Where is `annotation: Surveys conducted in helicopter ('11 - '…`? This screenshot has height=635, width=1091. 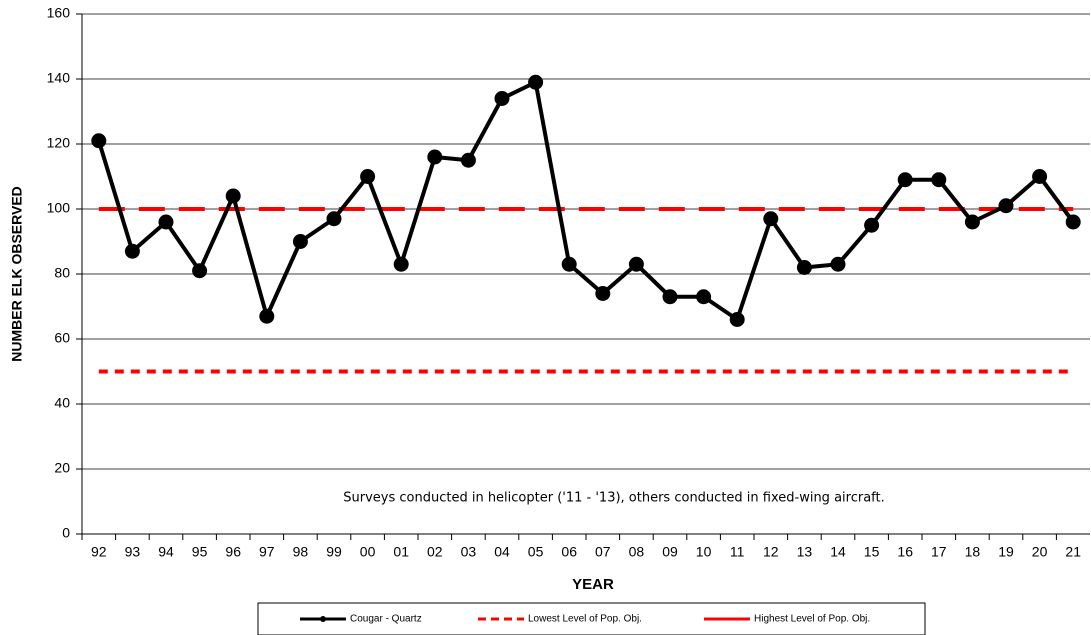
annotation: Surveys conducted in helicopter ('11 - '… is located at coordinates (614, 498).